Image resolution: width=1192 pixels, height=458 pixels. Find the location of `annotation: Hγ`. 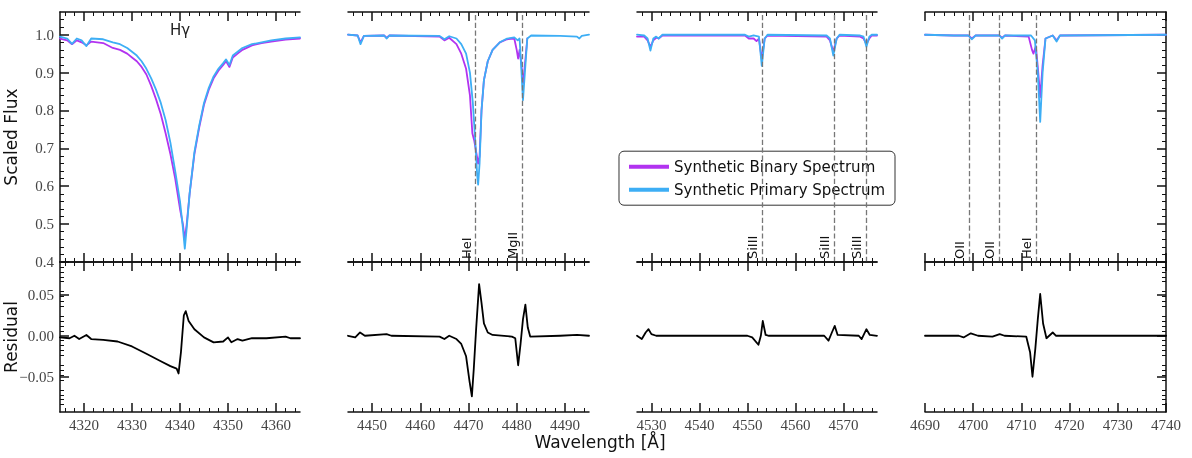

annotation: Hγ is located at coordinates (180, 29).